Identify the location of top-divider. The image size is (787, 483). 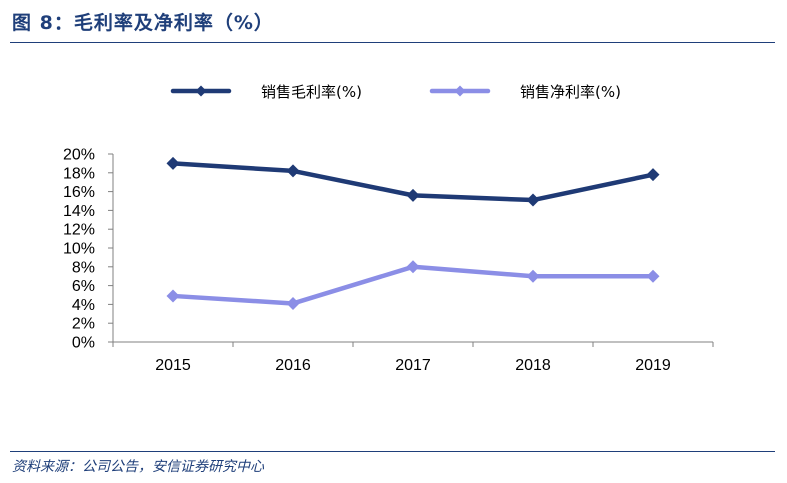
(392, 42).